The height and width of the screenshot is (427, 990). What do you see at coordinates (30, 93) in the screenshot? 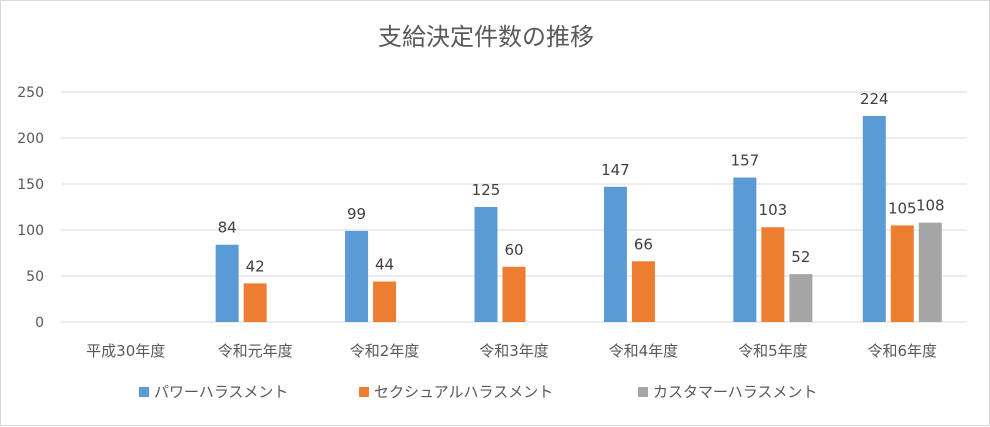
I see `y-tick-label: 250` at bounding box center [30, 93].